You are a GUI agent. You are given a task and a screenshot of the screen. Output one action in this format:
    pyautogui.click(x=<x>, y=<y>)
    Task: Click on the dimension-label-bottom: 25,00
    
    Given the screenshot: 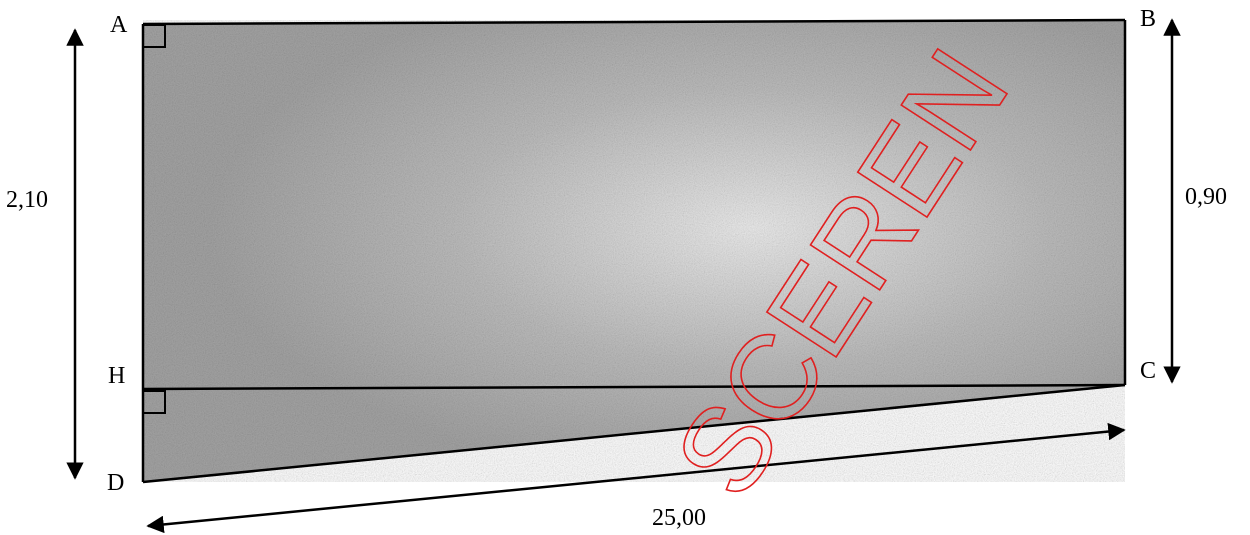 What is the action you would take?
    pyautogui.click(x=679, y=518)
    